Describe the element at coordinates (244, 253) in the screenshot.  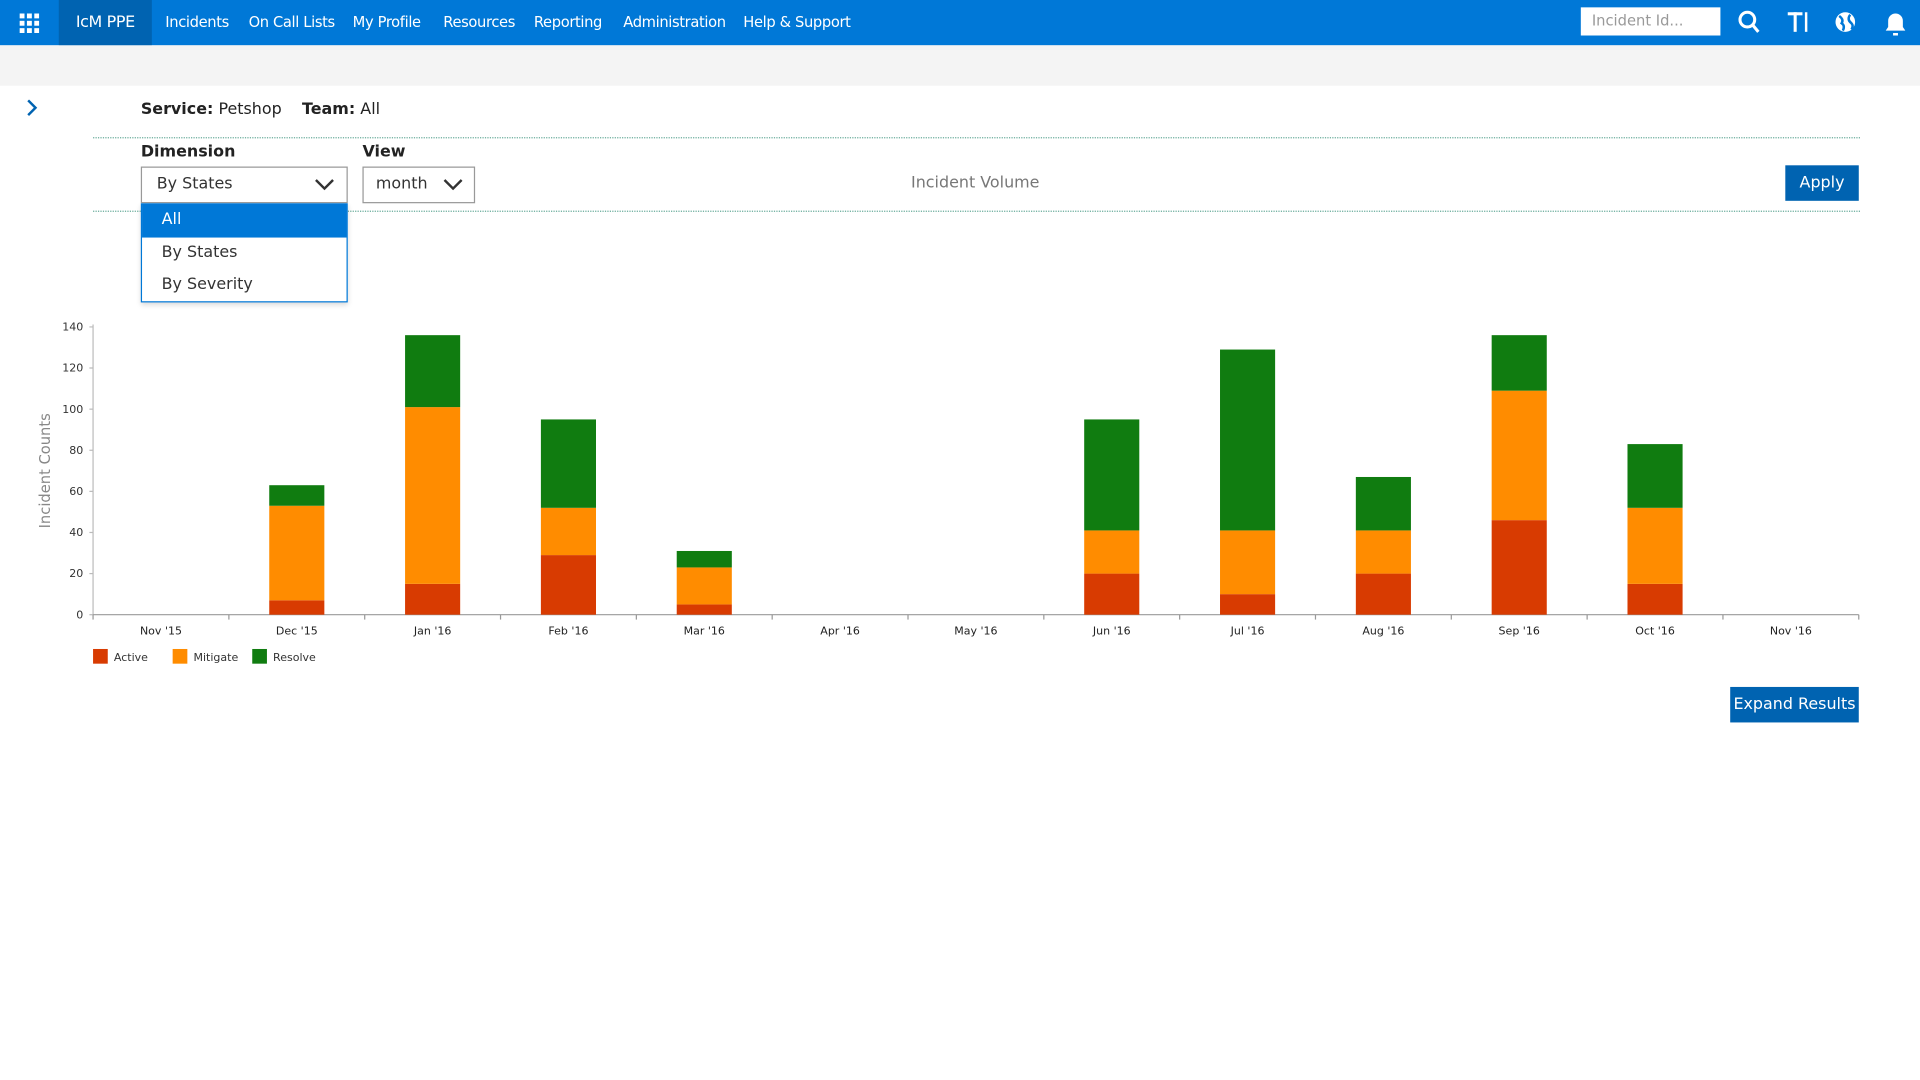
I see `dimension-dropdown: All By States By Severity` at that location.